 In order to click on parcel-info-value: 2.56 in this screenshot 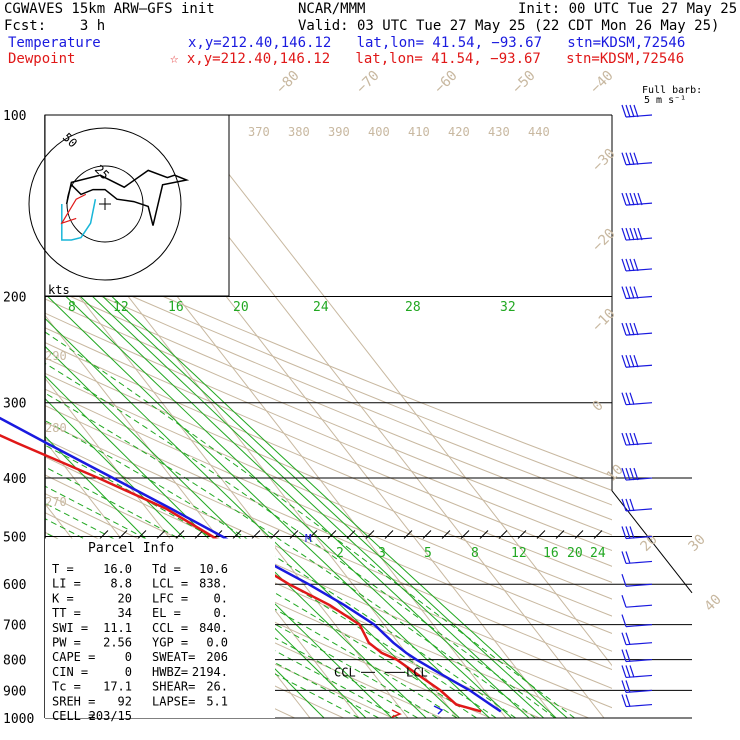, I will do `click(117, 643)`.